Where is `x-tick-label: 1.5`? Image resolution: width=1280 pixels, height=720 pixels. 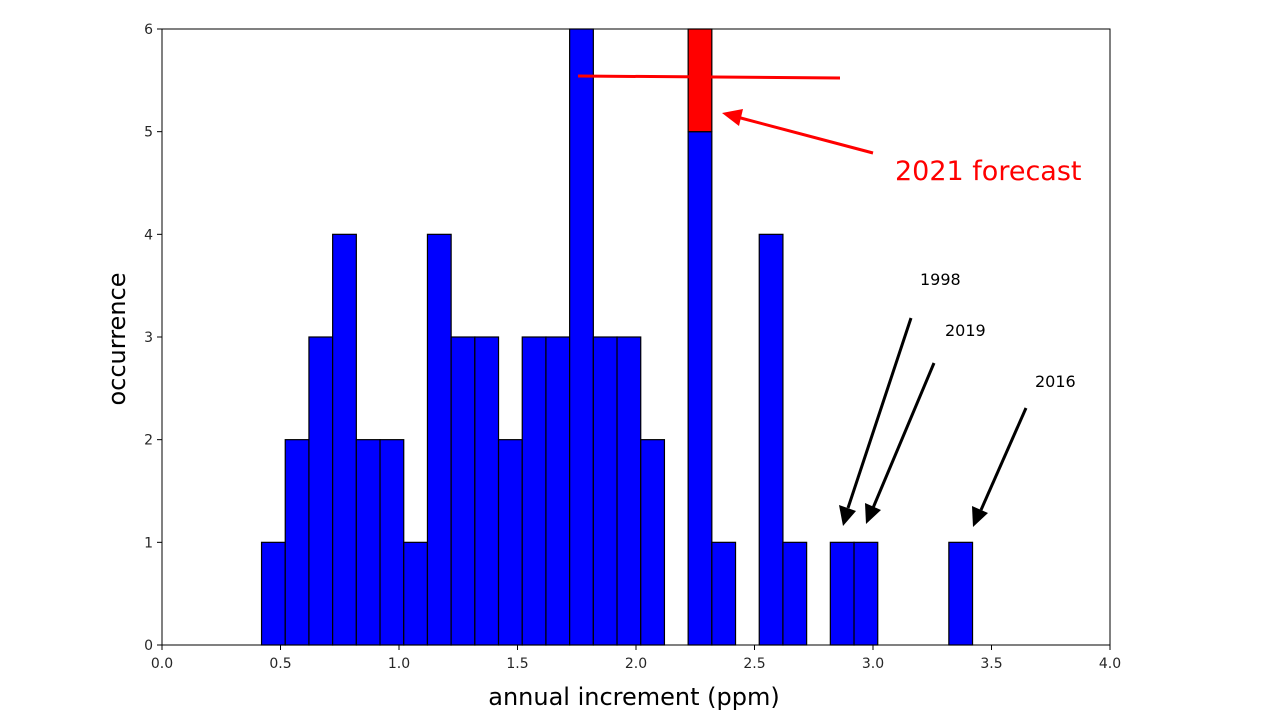
x-tick-label: 1.5 is located at coordinates (517, 664).